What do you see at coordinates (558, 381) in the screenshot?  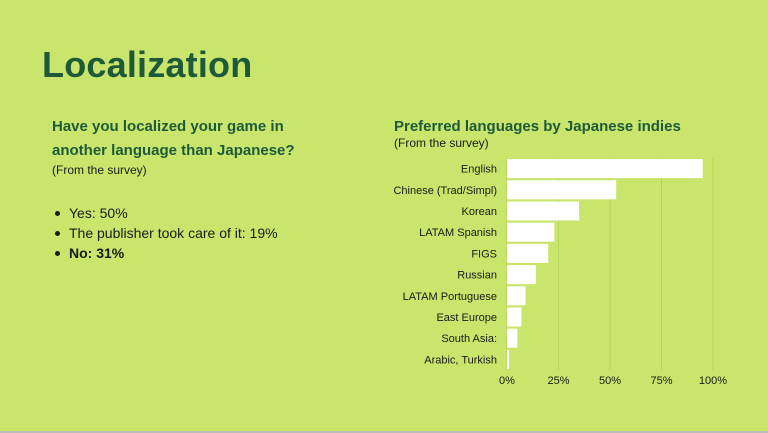 I see `x-tick-label: 25%` at bounding box center [558, 381].